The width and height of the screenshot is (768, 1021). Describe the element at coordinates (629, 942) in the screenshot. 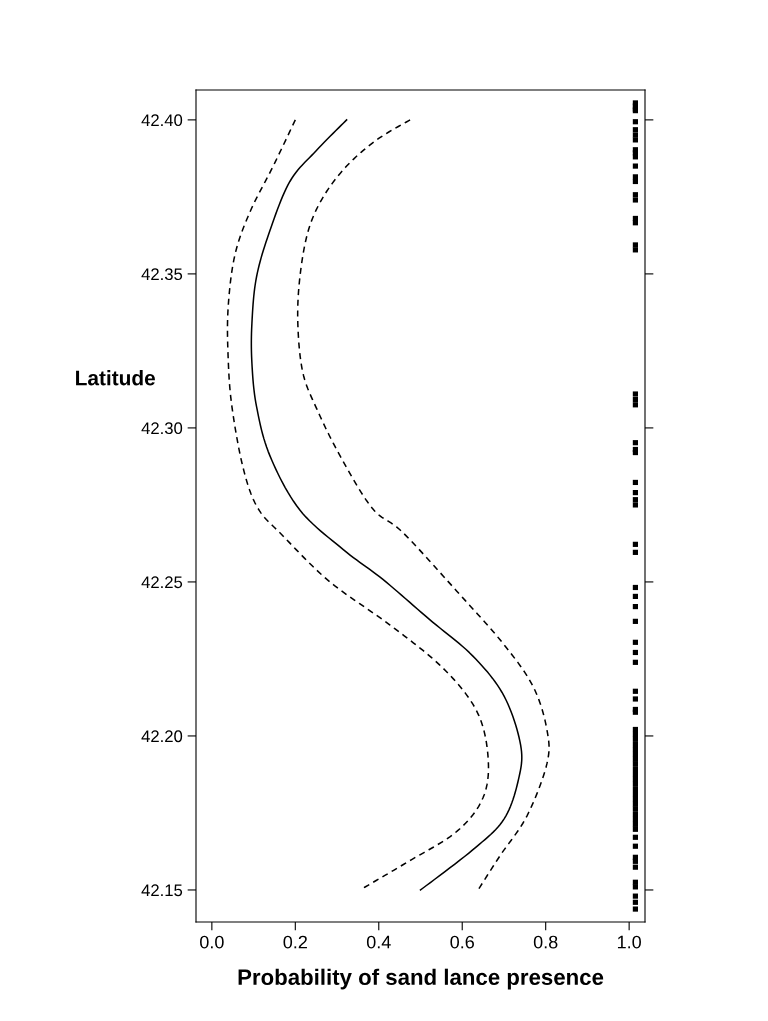

I see `x-tick-label: 1.0` at that location.